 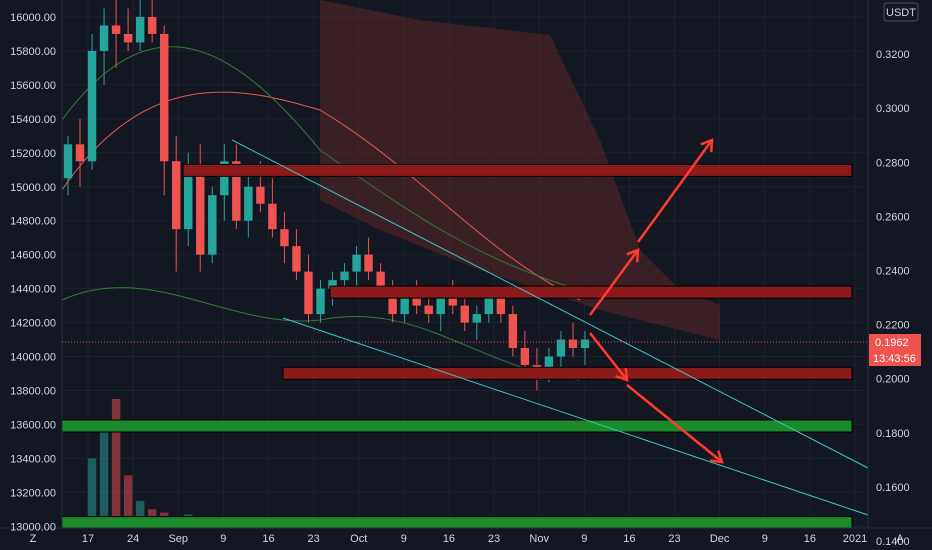 I want to click on left-tick-label: 15800.00, so click(x=33, y=52).